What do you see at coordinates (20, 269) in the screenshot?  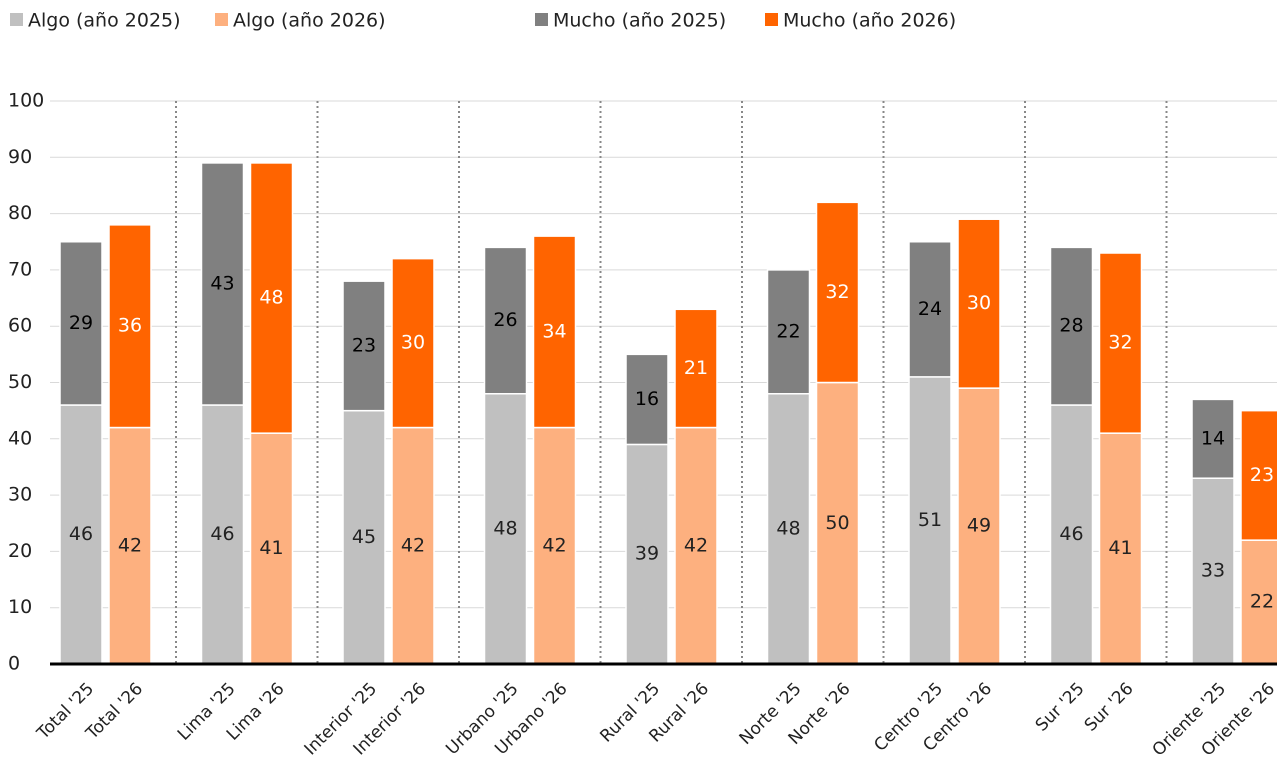 I see `y-tick-label: 70` at bounding box center [20, 269].